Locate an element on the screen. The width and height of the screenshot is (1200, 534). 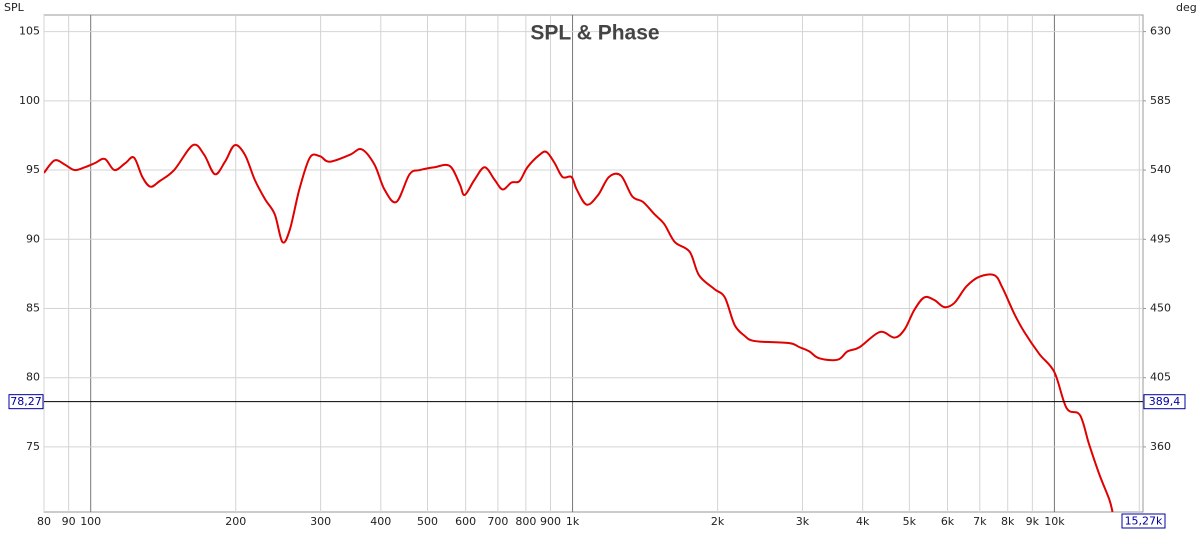
x-tick-label: 200 is located at coordinates (235, 521).